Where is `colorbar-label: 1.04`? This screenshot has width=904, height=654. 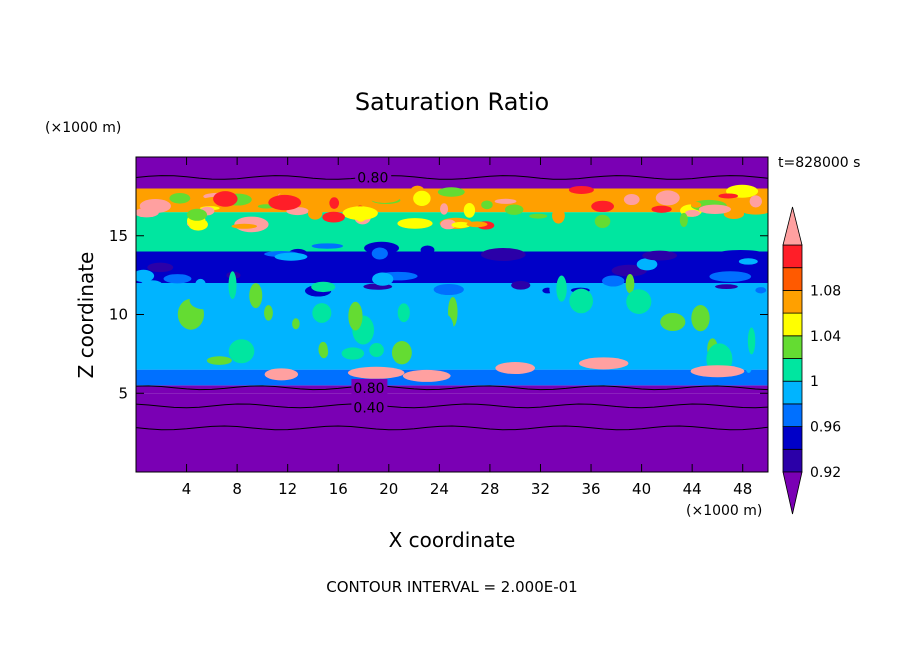 colorbar-label: 1.04 is located at coordinates (825, 337).